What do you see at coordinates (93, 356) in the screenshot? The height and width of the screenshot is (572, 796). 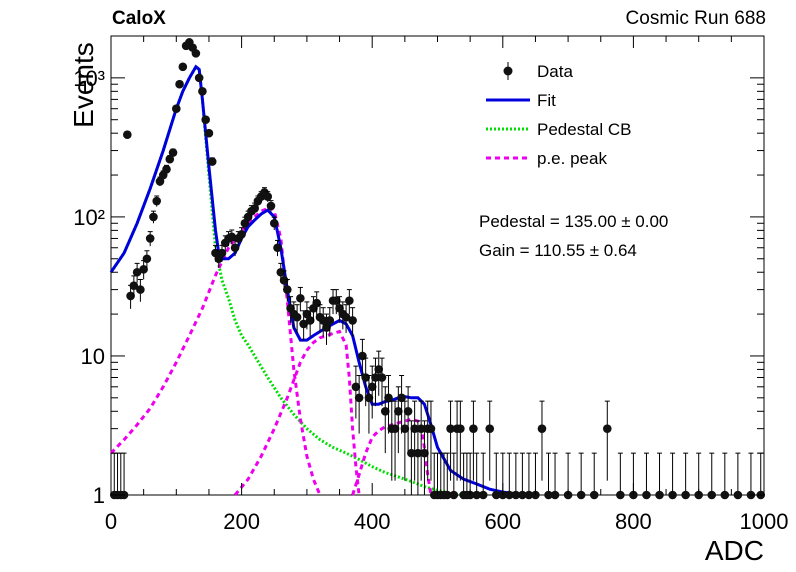 I see `y-tick-label: 10` at bounding box center [93, 356].